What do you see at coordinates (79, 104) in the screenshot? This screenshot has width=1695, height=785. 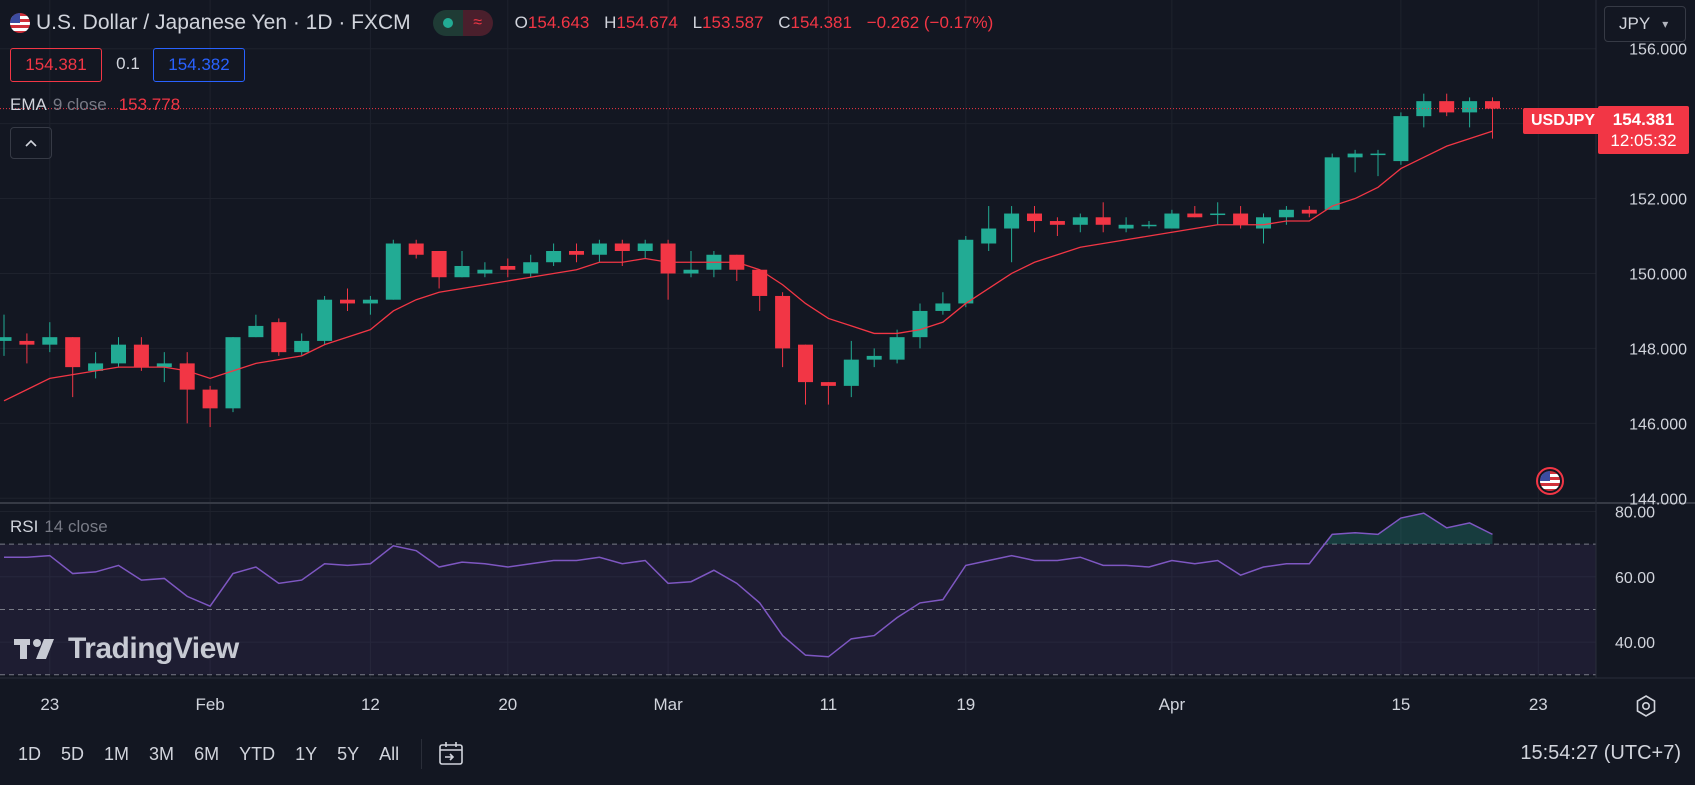 I see `ema-params: 9 close` at bounding box center [79, 104].